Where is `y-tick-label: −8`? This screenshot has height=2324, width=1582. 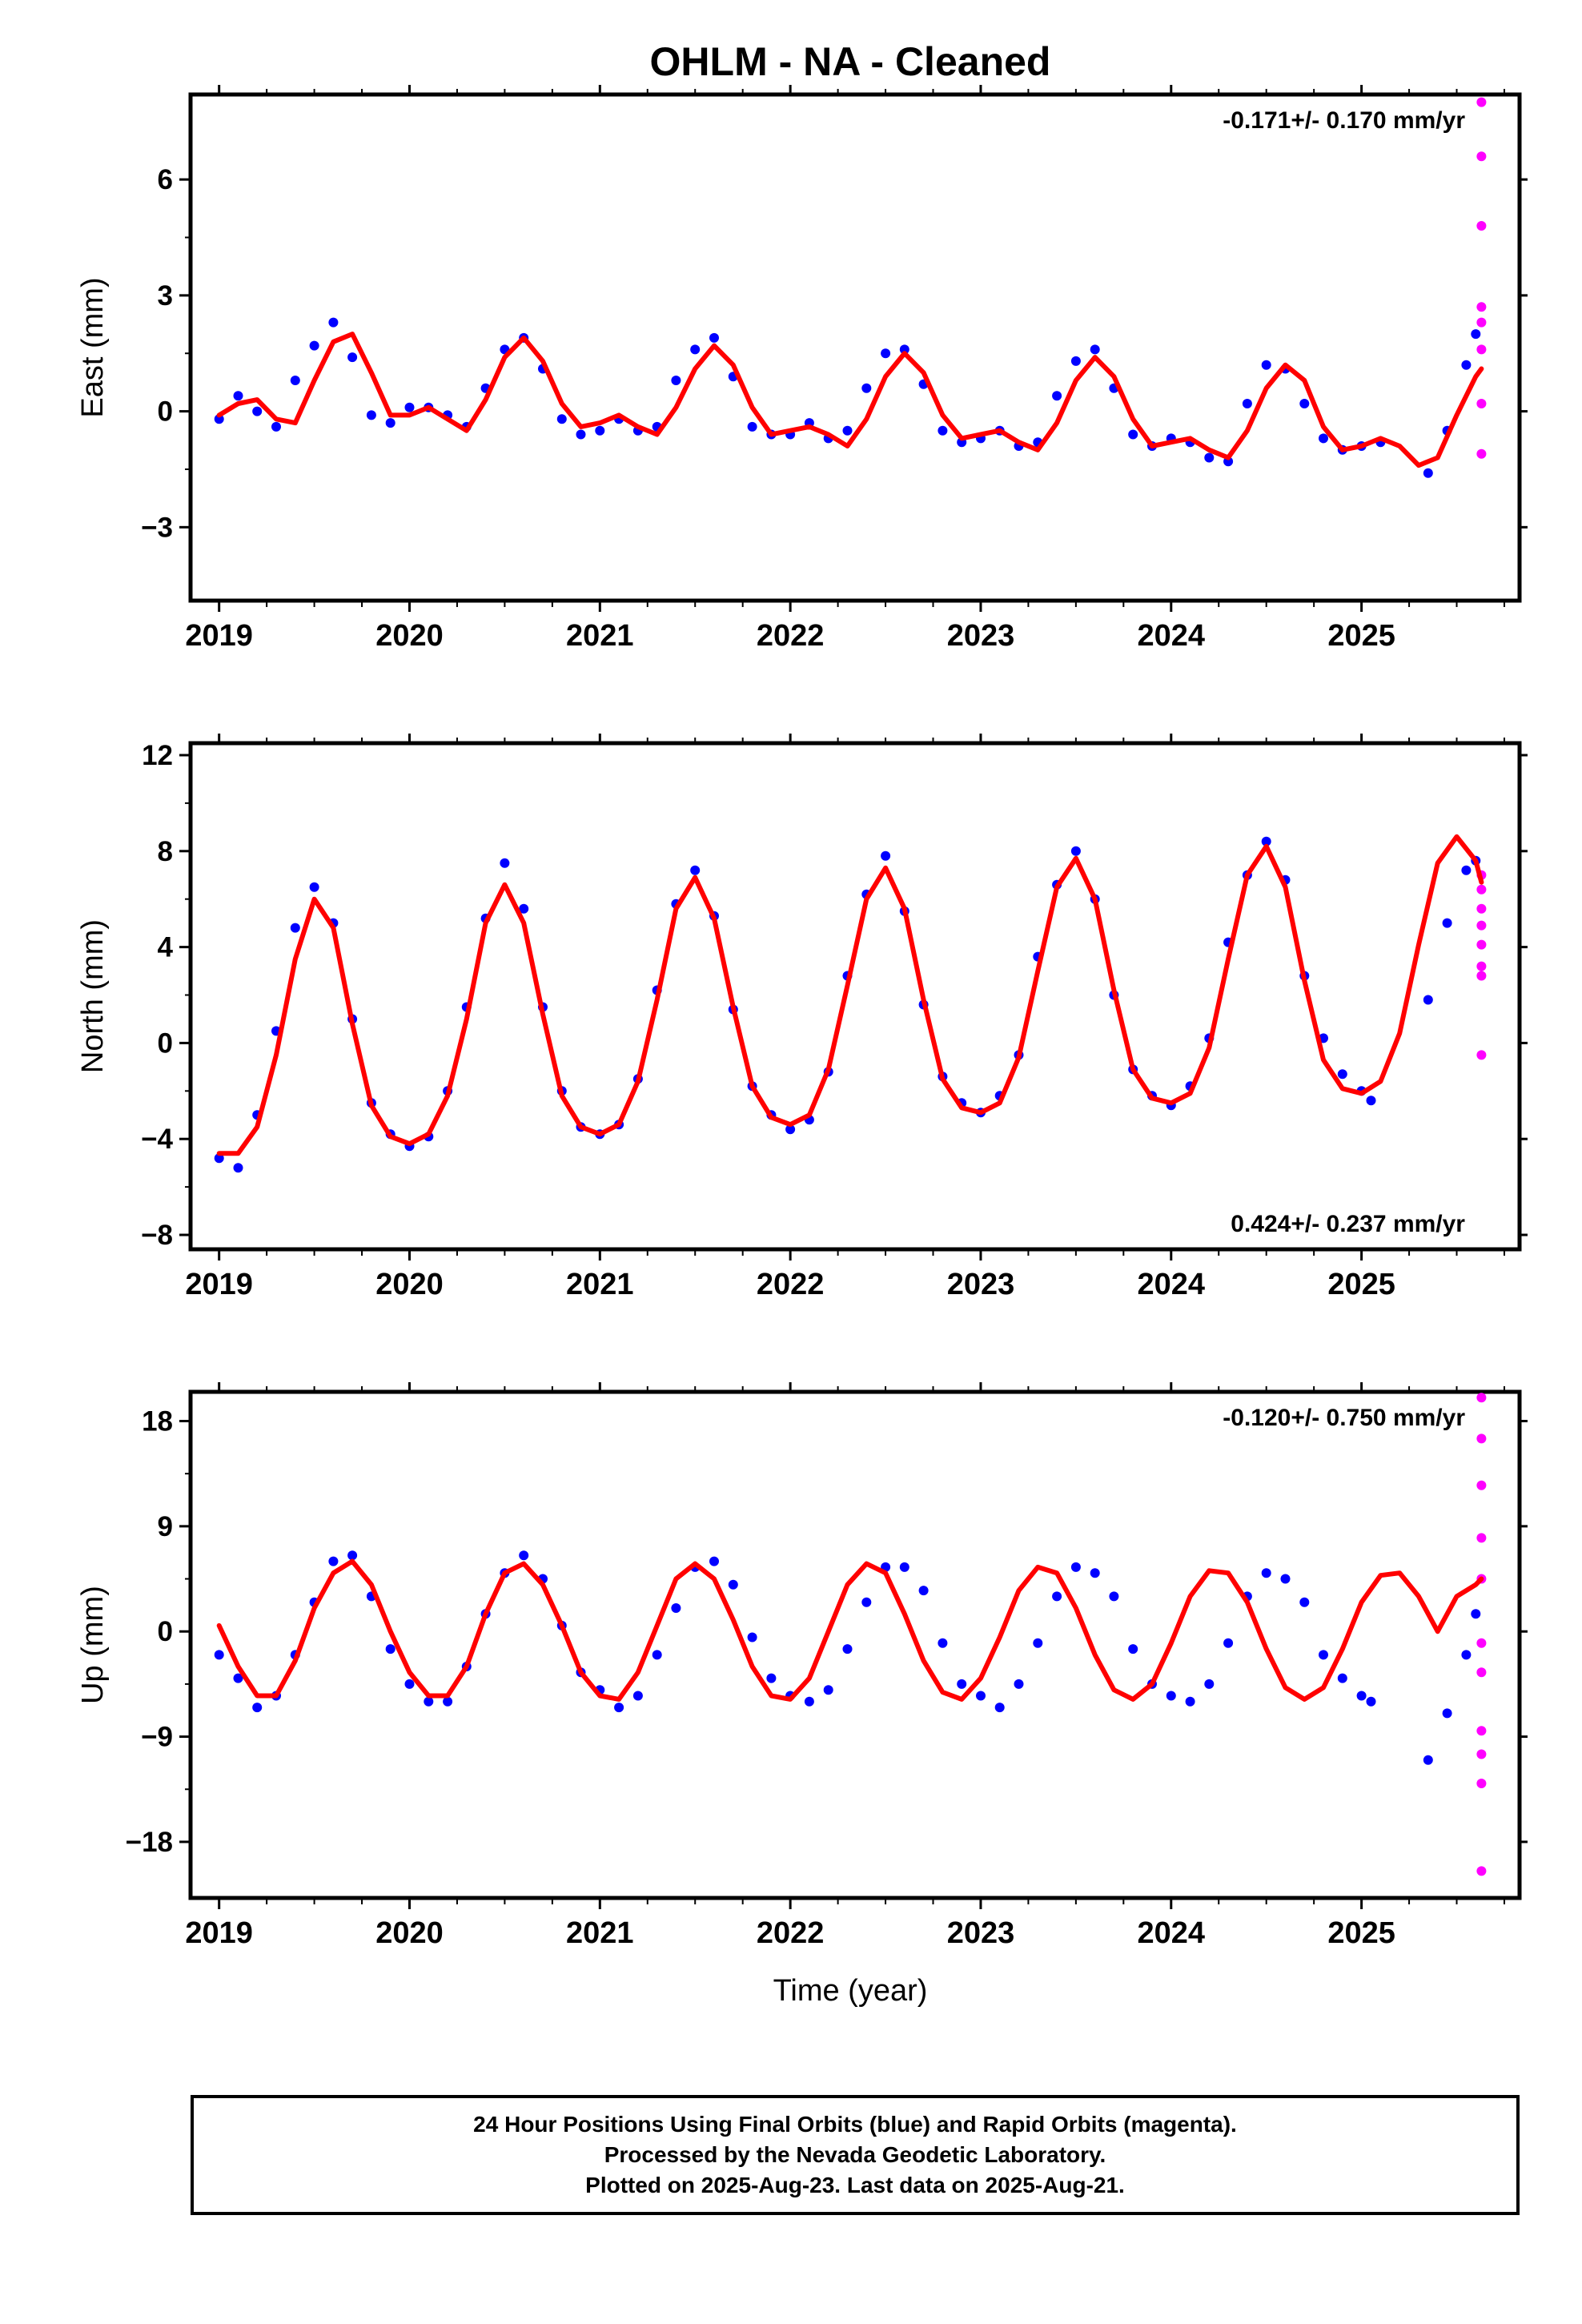 y-tick-label: −8 is located at coordinates (157, 1235).